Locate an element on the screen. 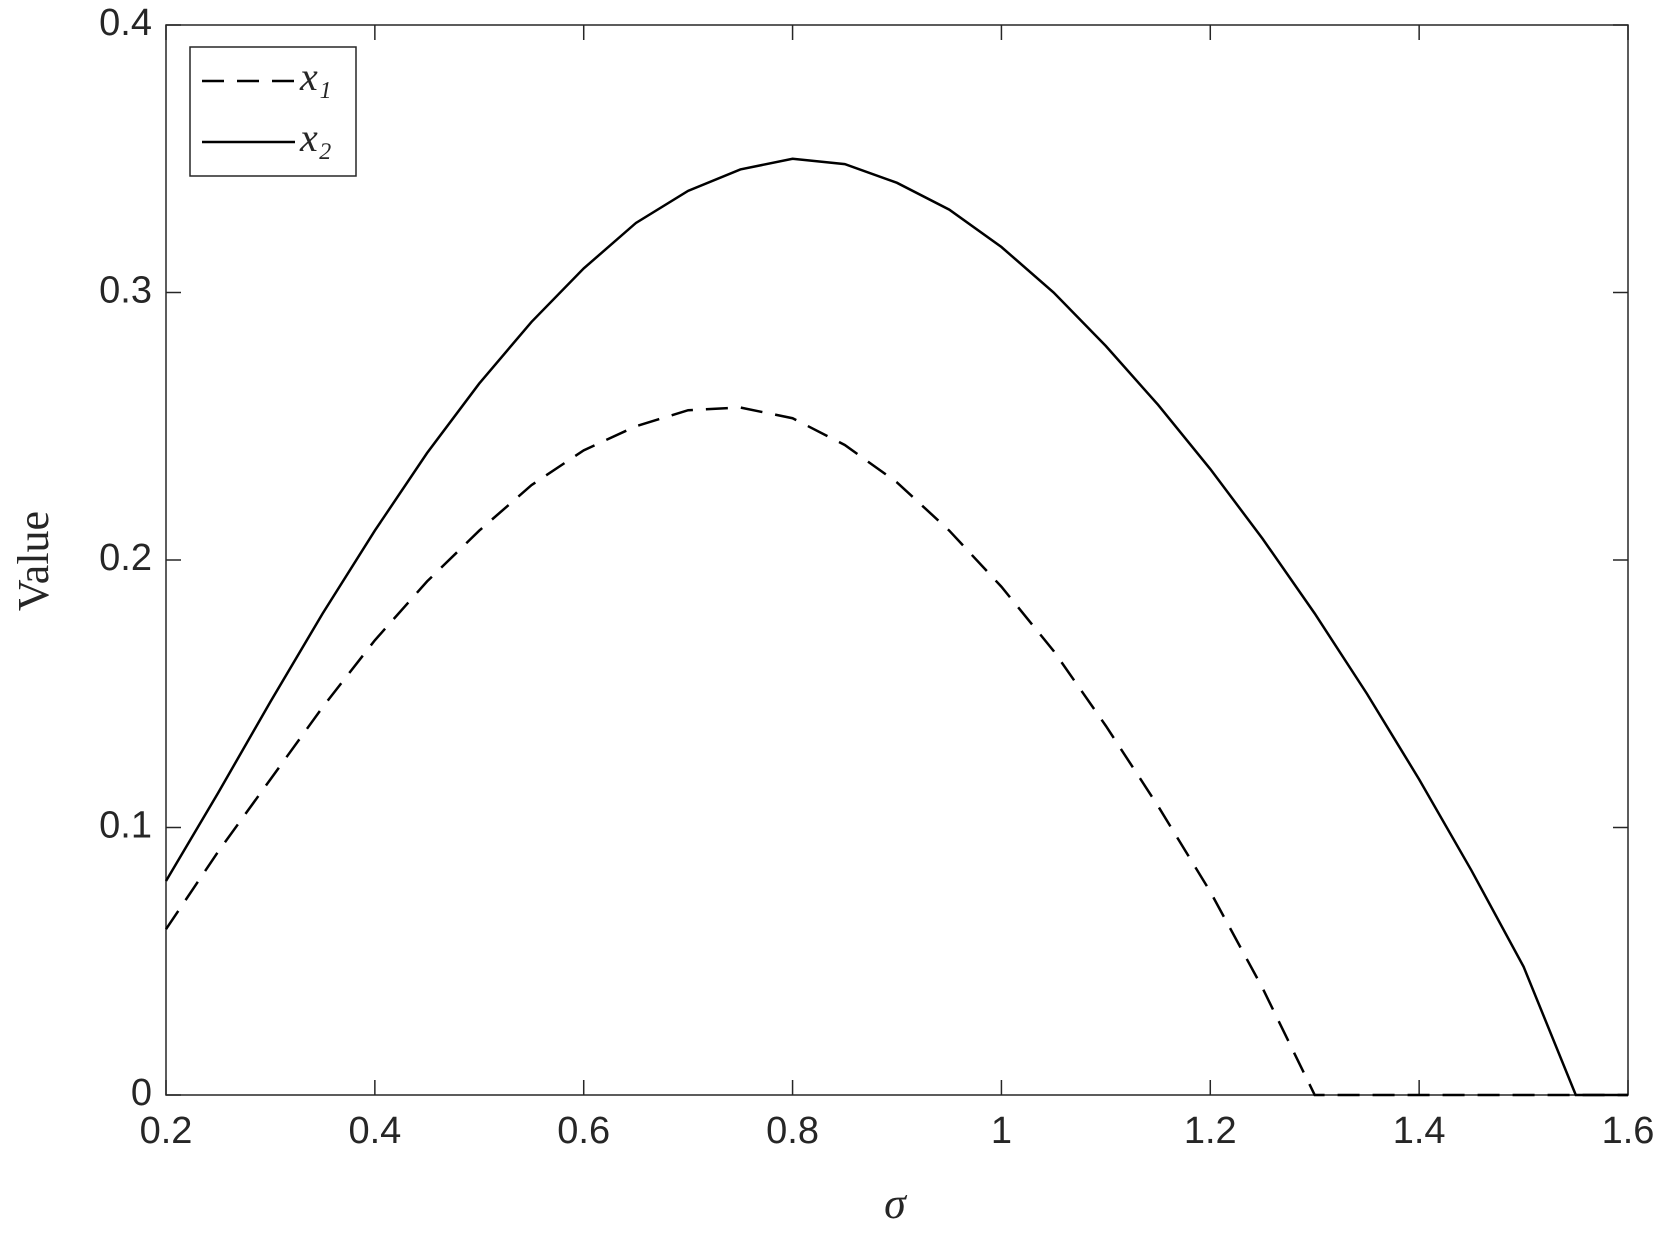  x-tick-label: 0.6 is located at coordinates (583, 1131).